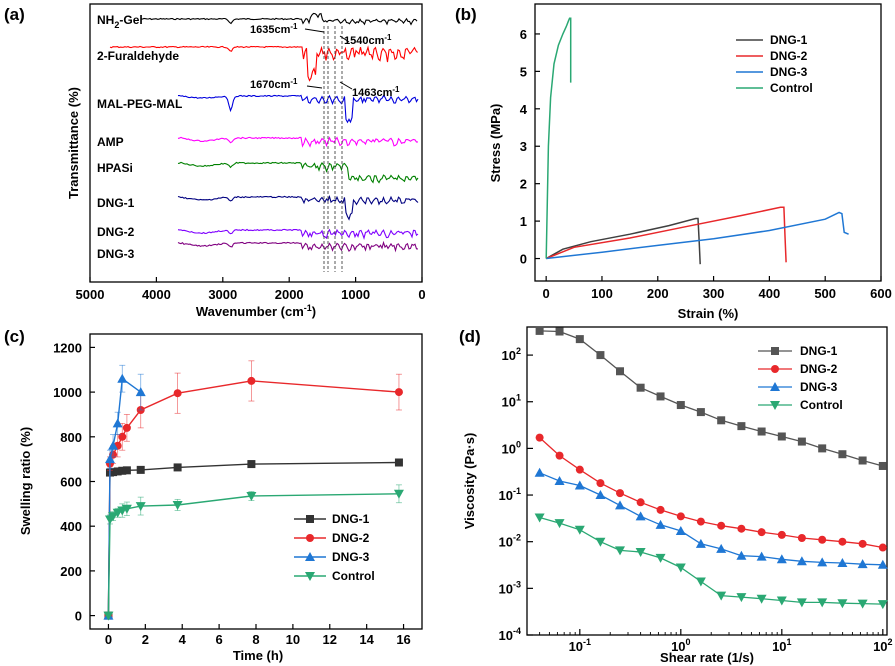  I want to click on panel-a-xtick-label-1000: 1000, so click(355, 294).